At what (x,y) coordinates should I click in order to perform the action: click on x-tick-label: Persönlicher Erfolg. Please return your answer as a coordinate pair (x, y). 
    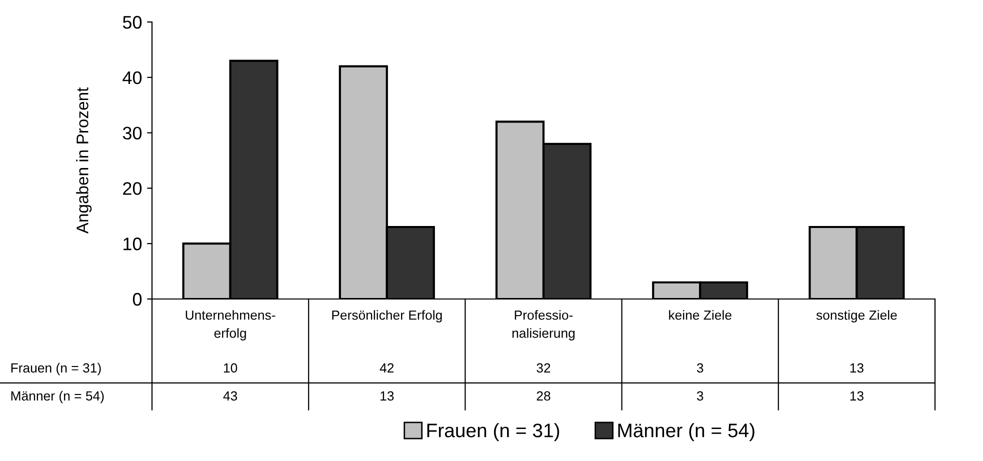
    Looking at the image, I should click on (387, 316).